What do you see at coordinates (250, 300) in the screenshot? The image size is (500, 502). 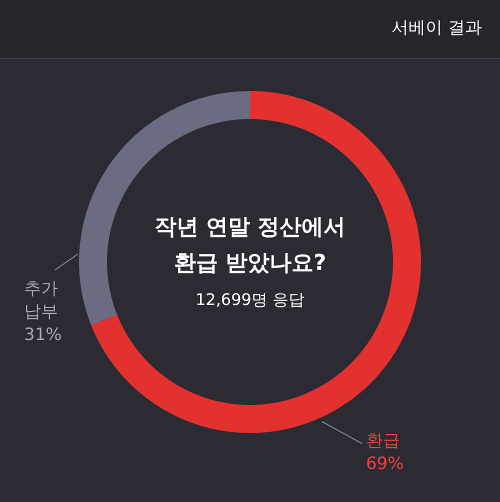 I see `subtitle: 12,699명 응답` at bounding box center [250, 300].